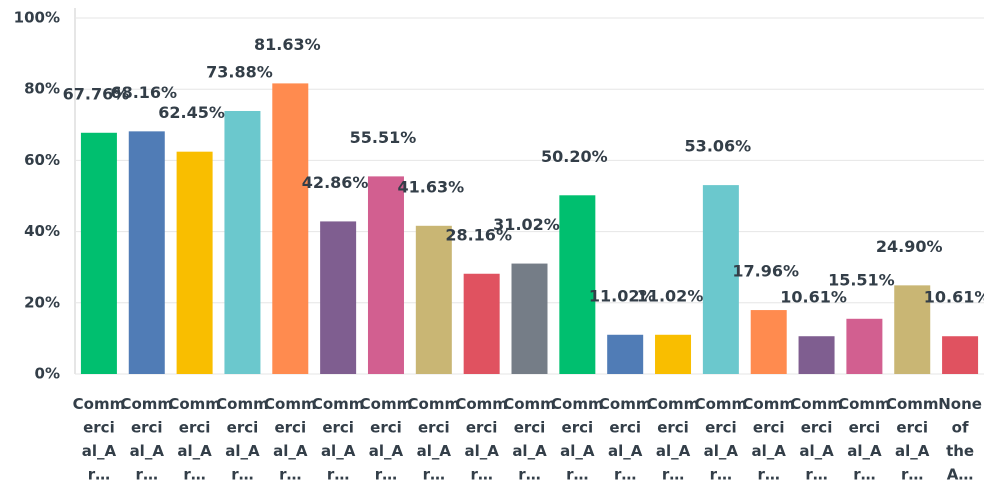 This screenshot has height=493, width=984. What do you see at coordinates (765, 271) in the screenshot?
I see `data-label: 17.96%` at bounding box center [765, 271].